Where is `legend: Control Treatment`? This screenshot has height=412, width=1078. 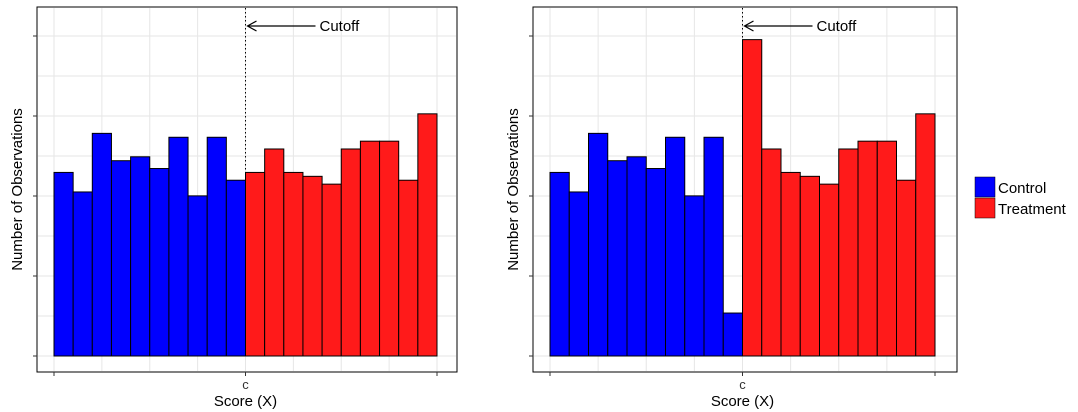 legend: Control Treatment is located at coordinates (1020, 197).